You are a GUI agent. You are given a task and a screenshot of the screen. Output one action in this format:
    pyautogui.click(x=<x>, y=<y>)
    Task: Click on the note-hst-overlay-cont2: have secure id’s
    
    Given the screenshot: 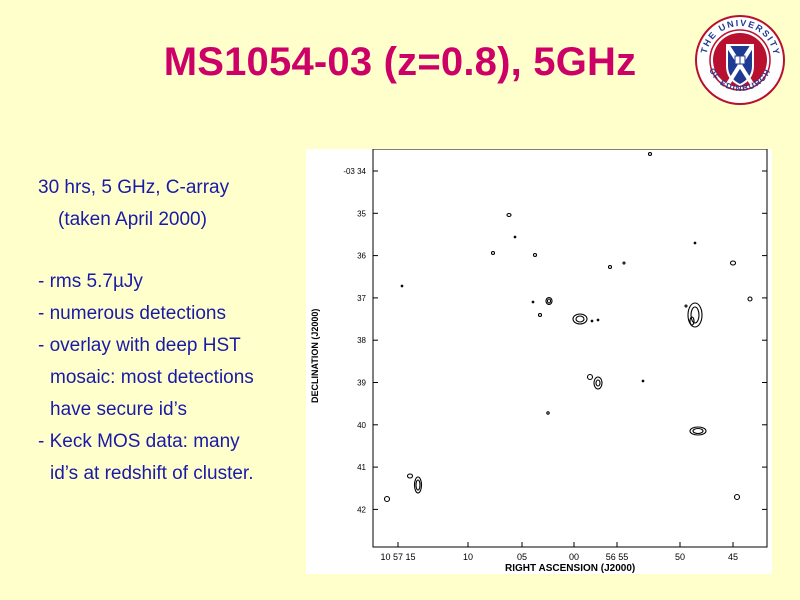 What is the action you would take?
    pyautogui.click(x=118, y=409)
    